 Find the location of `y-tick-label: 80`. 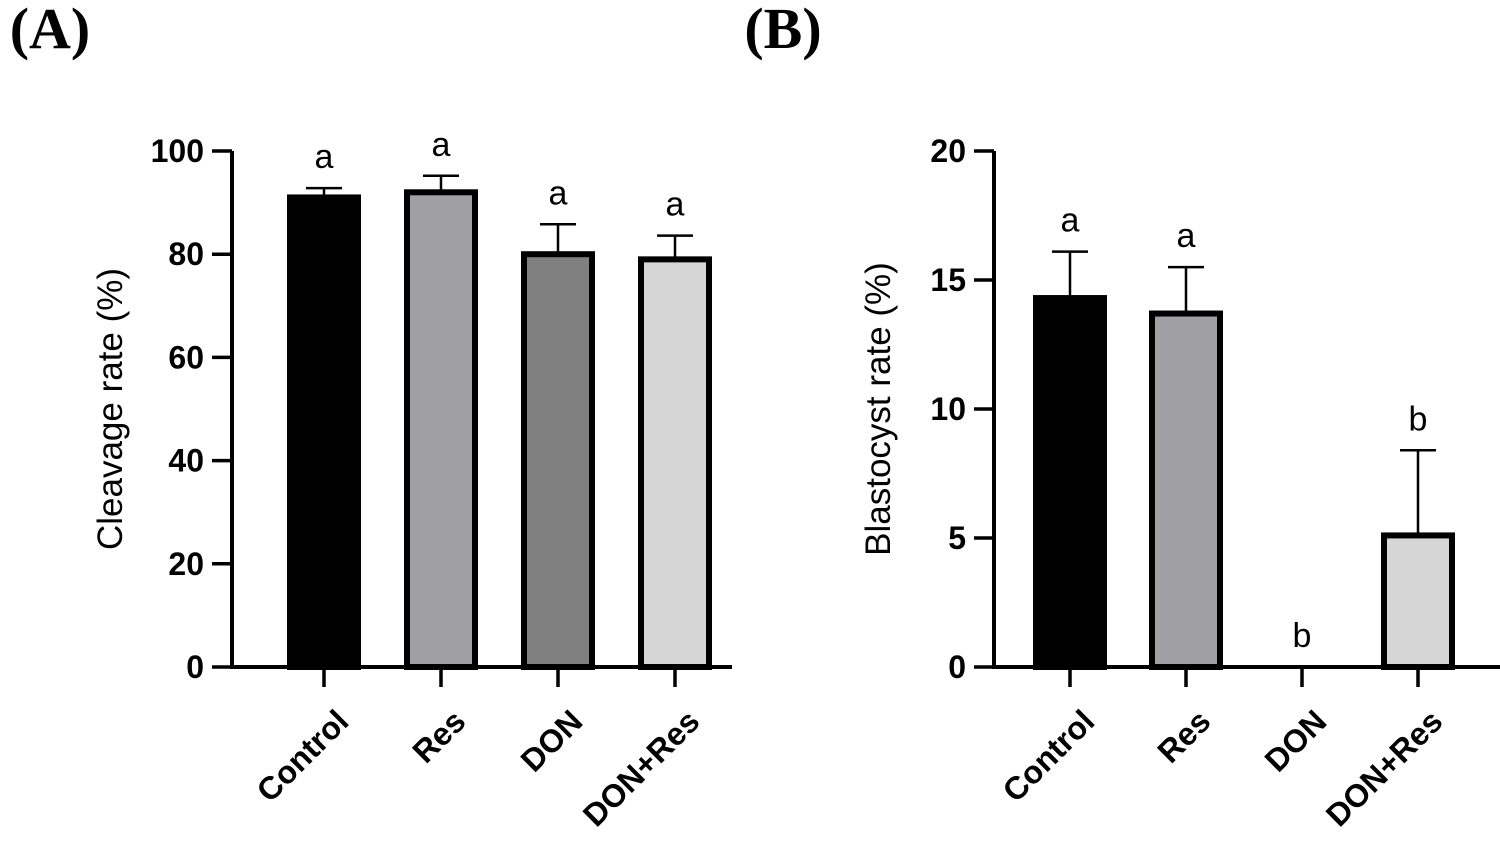

y-tick-label: 80 is located at coordinates (186, 254).